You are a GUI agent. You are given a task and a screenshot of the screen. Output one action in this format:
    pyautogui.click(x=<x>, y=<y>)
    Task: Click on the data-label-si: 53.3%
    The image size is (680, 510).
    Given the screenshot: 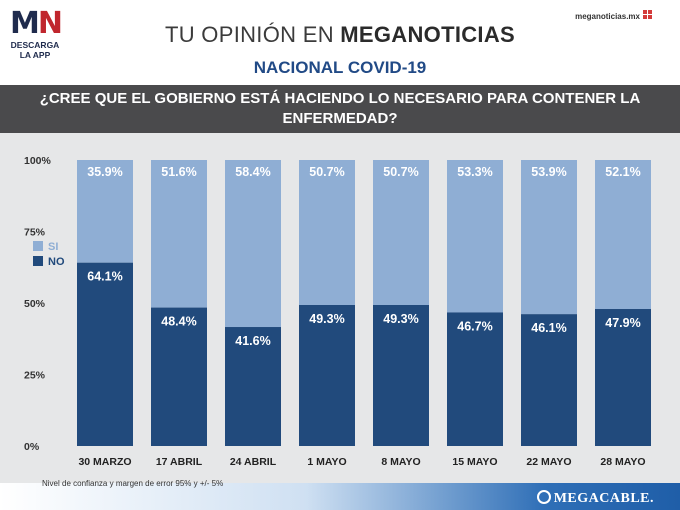 What is the action you would take?
    pyautogui.click(x=474, y=172)
    